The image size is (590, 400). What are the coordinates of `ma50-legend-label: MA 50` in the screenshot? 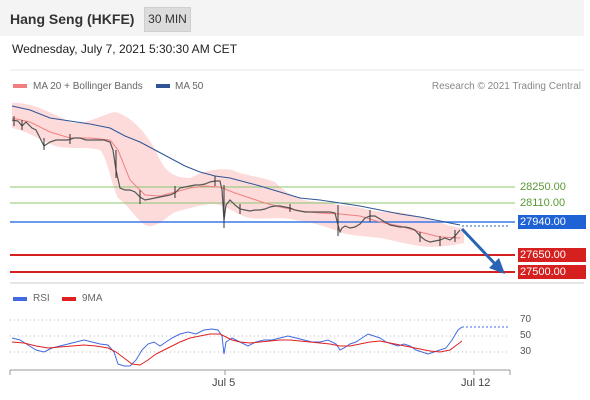 It's located at (189, 86).